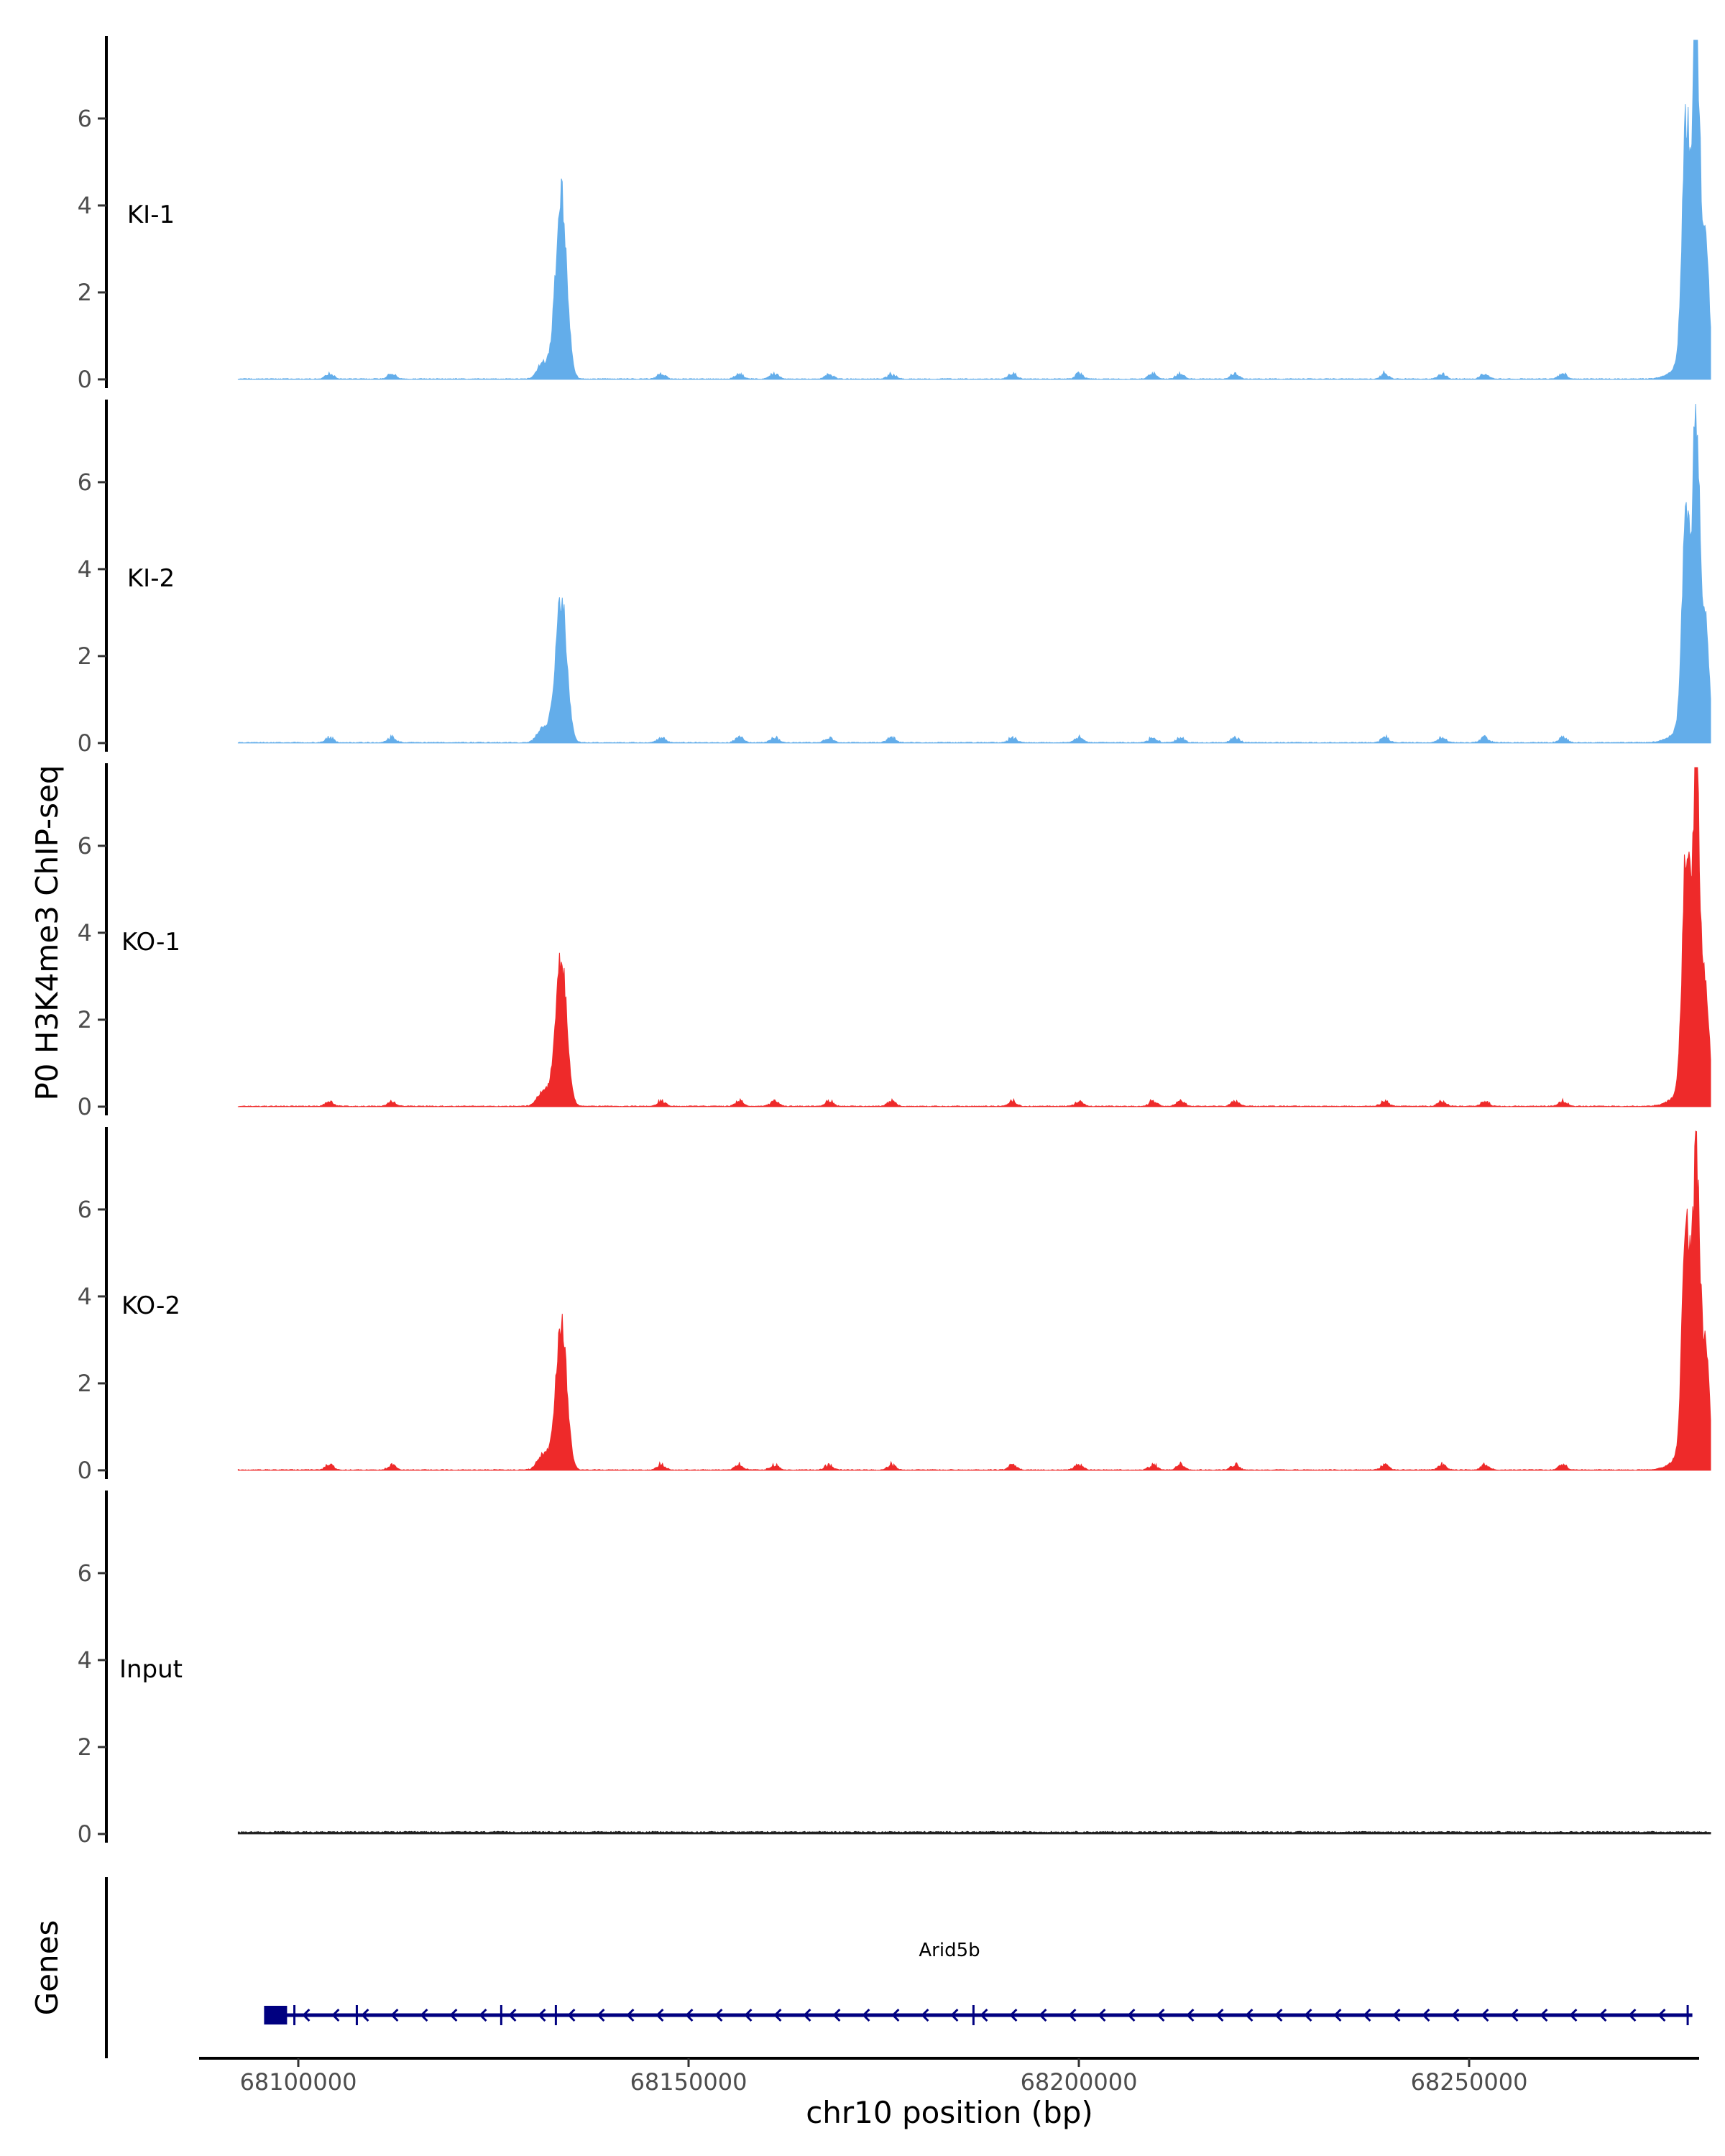  I want to click on gene-name-label: Arid5b, so click(949, 1951).